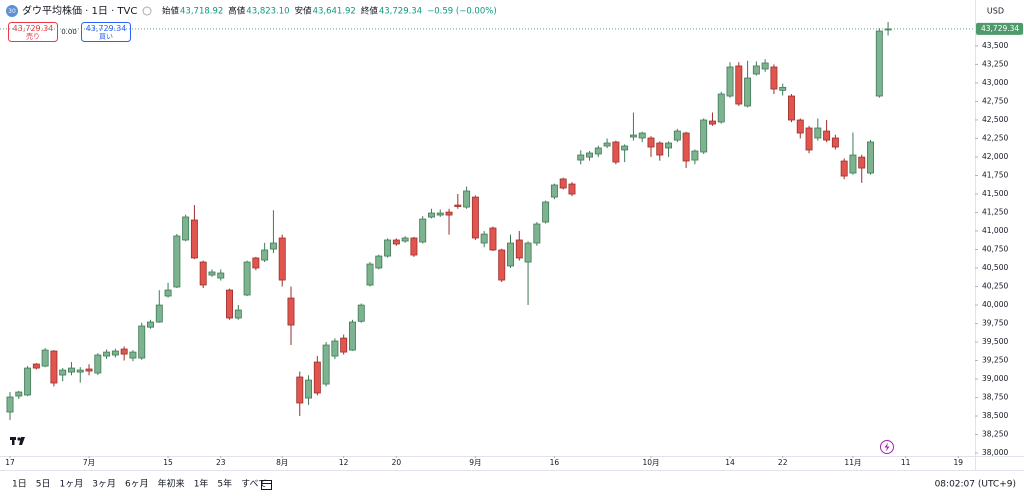  What do you see at coordinates (79, 10) in the screenshot?
I see `symbol-title: ダウ平均株価 · 1日 · TVC` at bounding box center [79, 10].